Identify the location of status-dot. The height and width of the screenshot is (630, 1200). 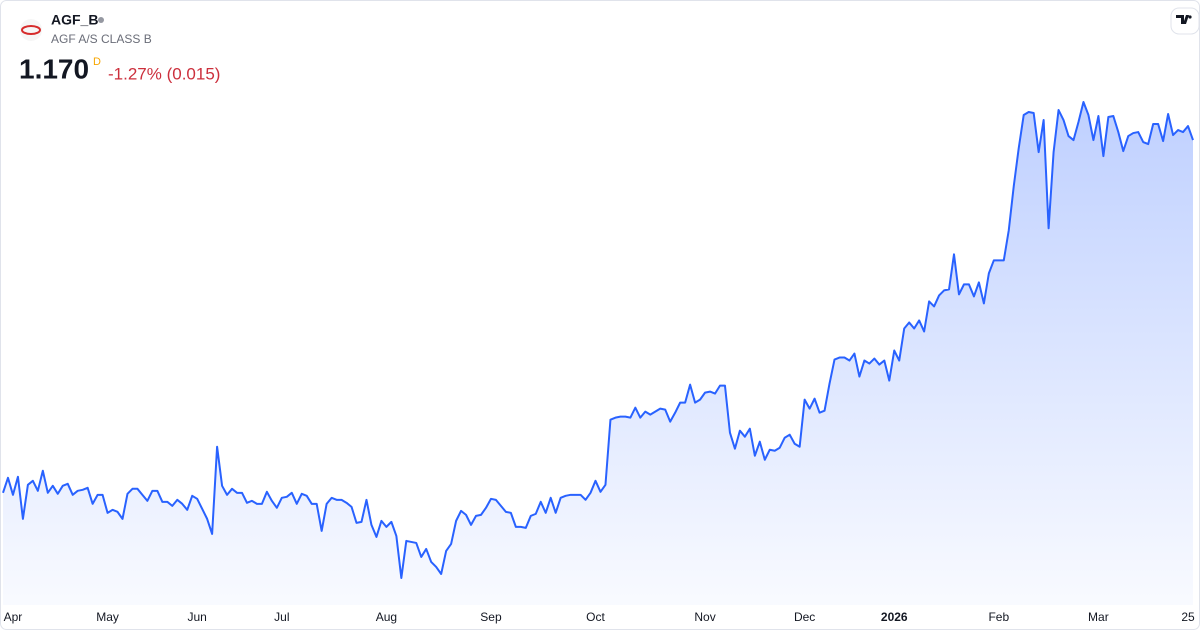
(101, 20).